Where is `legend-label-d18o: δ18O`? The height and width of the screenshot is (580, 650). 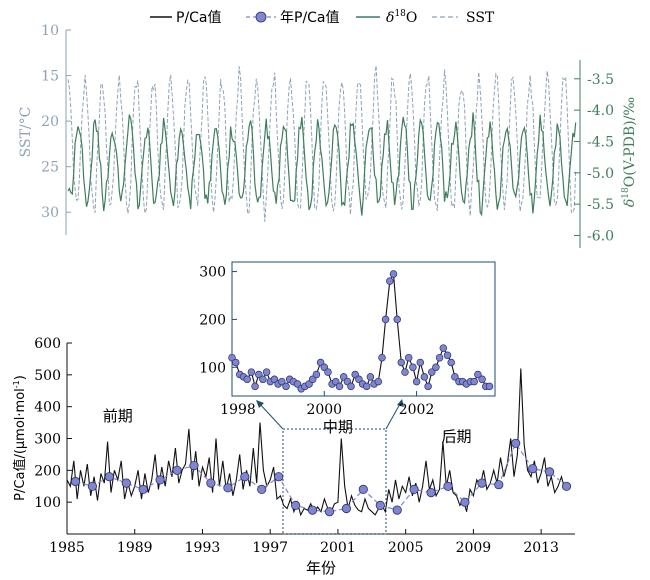
legend-label-d18o: δ18O is located at coordinates (401, 17).